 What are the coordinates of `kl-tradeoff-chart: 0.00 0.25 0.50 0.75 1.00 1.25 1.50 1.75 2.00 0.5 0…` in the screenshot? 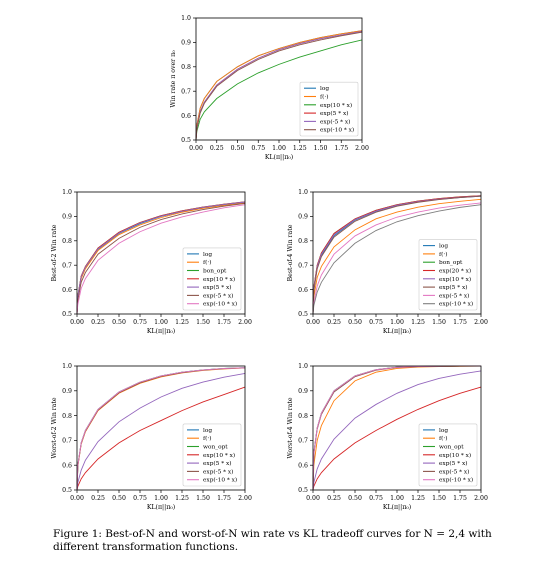 It's located at (269, 88).